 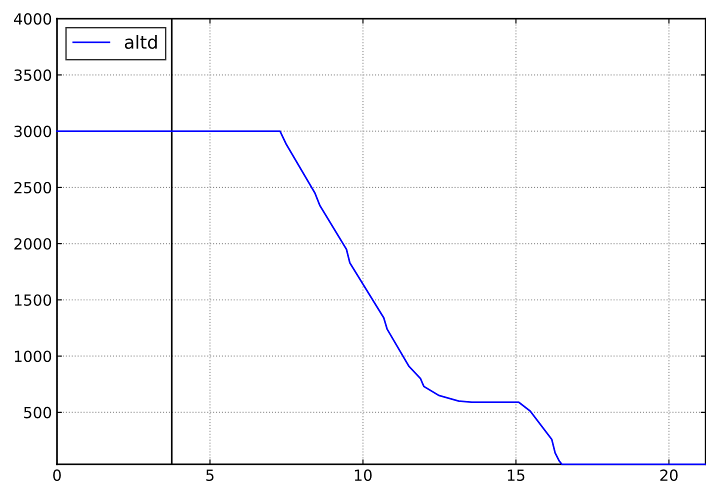 What do you see at coordinates (38, 412) in the screenshot?
I see `y-tick-label: 500` at bounding box center [38, 412].